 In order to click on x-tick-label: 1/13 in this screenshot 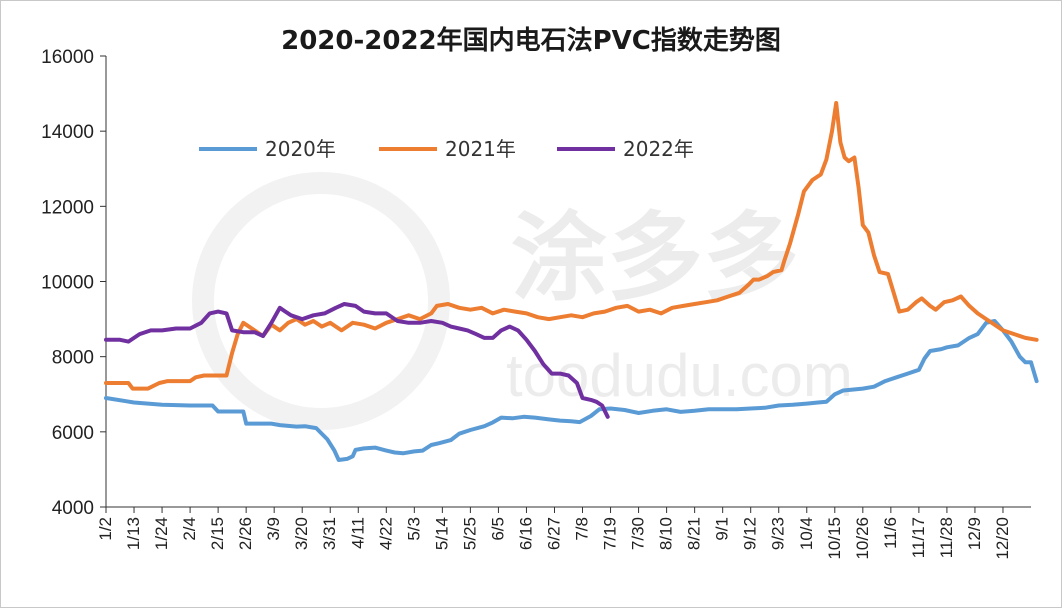, I will do `click(133, 533)`.